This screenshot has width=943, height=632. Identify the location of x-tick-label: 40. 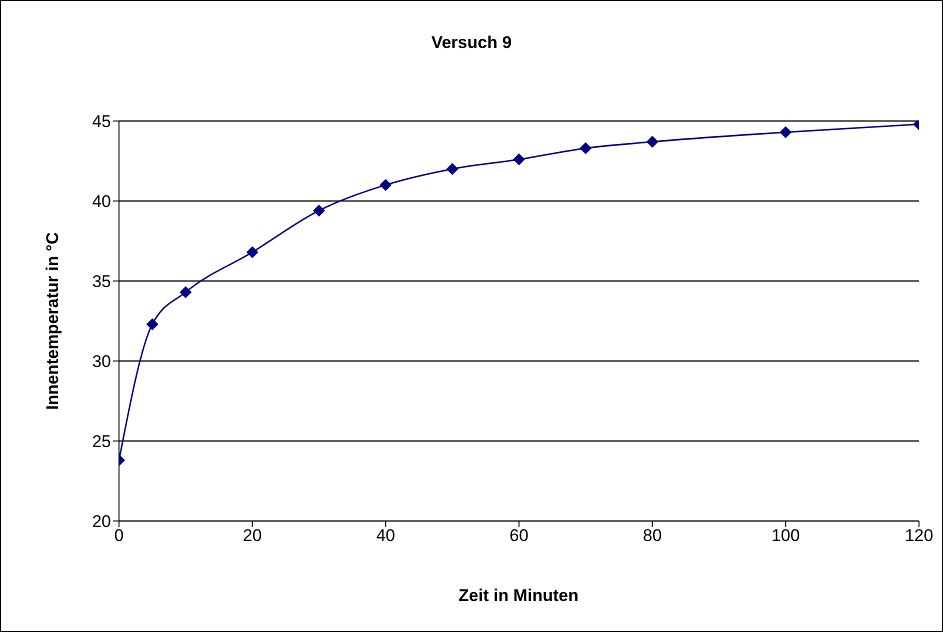
(386, 536).